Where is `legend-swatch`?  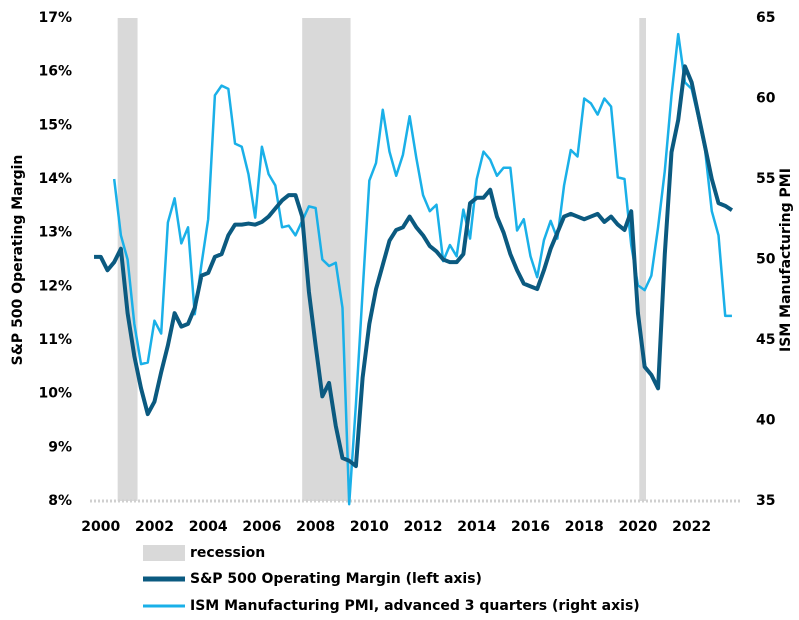 legend-swatch is located at coordinates (164, 553).